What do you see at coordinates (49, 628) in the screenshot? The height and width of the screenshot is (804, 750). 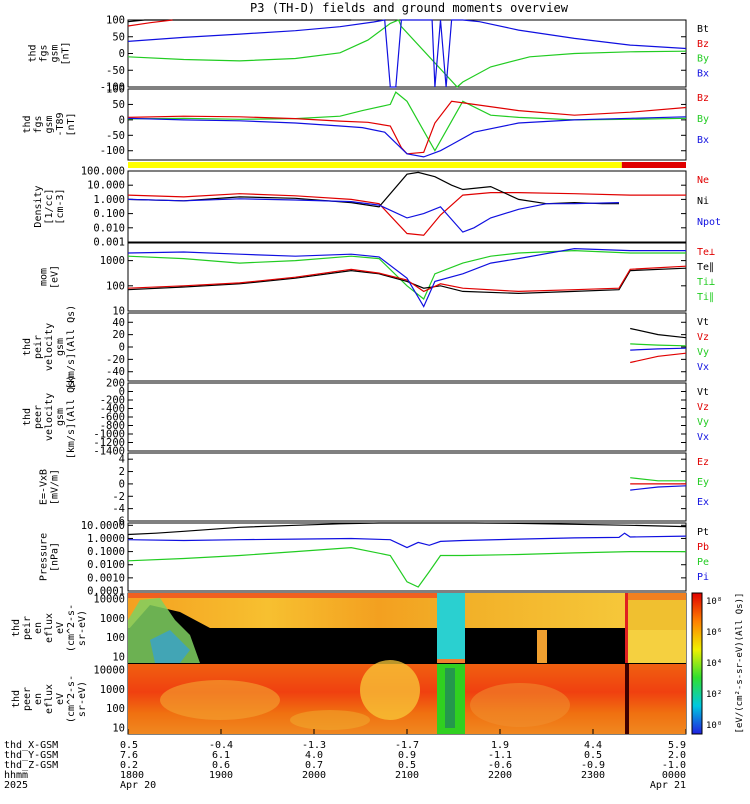 I see `y-axis-label: eflux` at bounding box center [49, 628].